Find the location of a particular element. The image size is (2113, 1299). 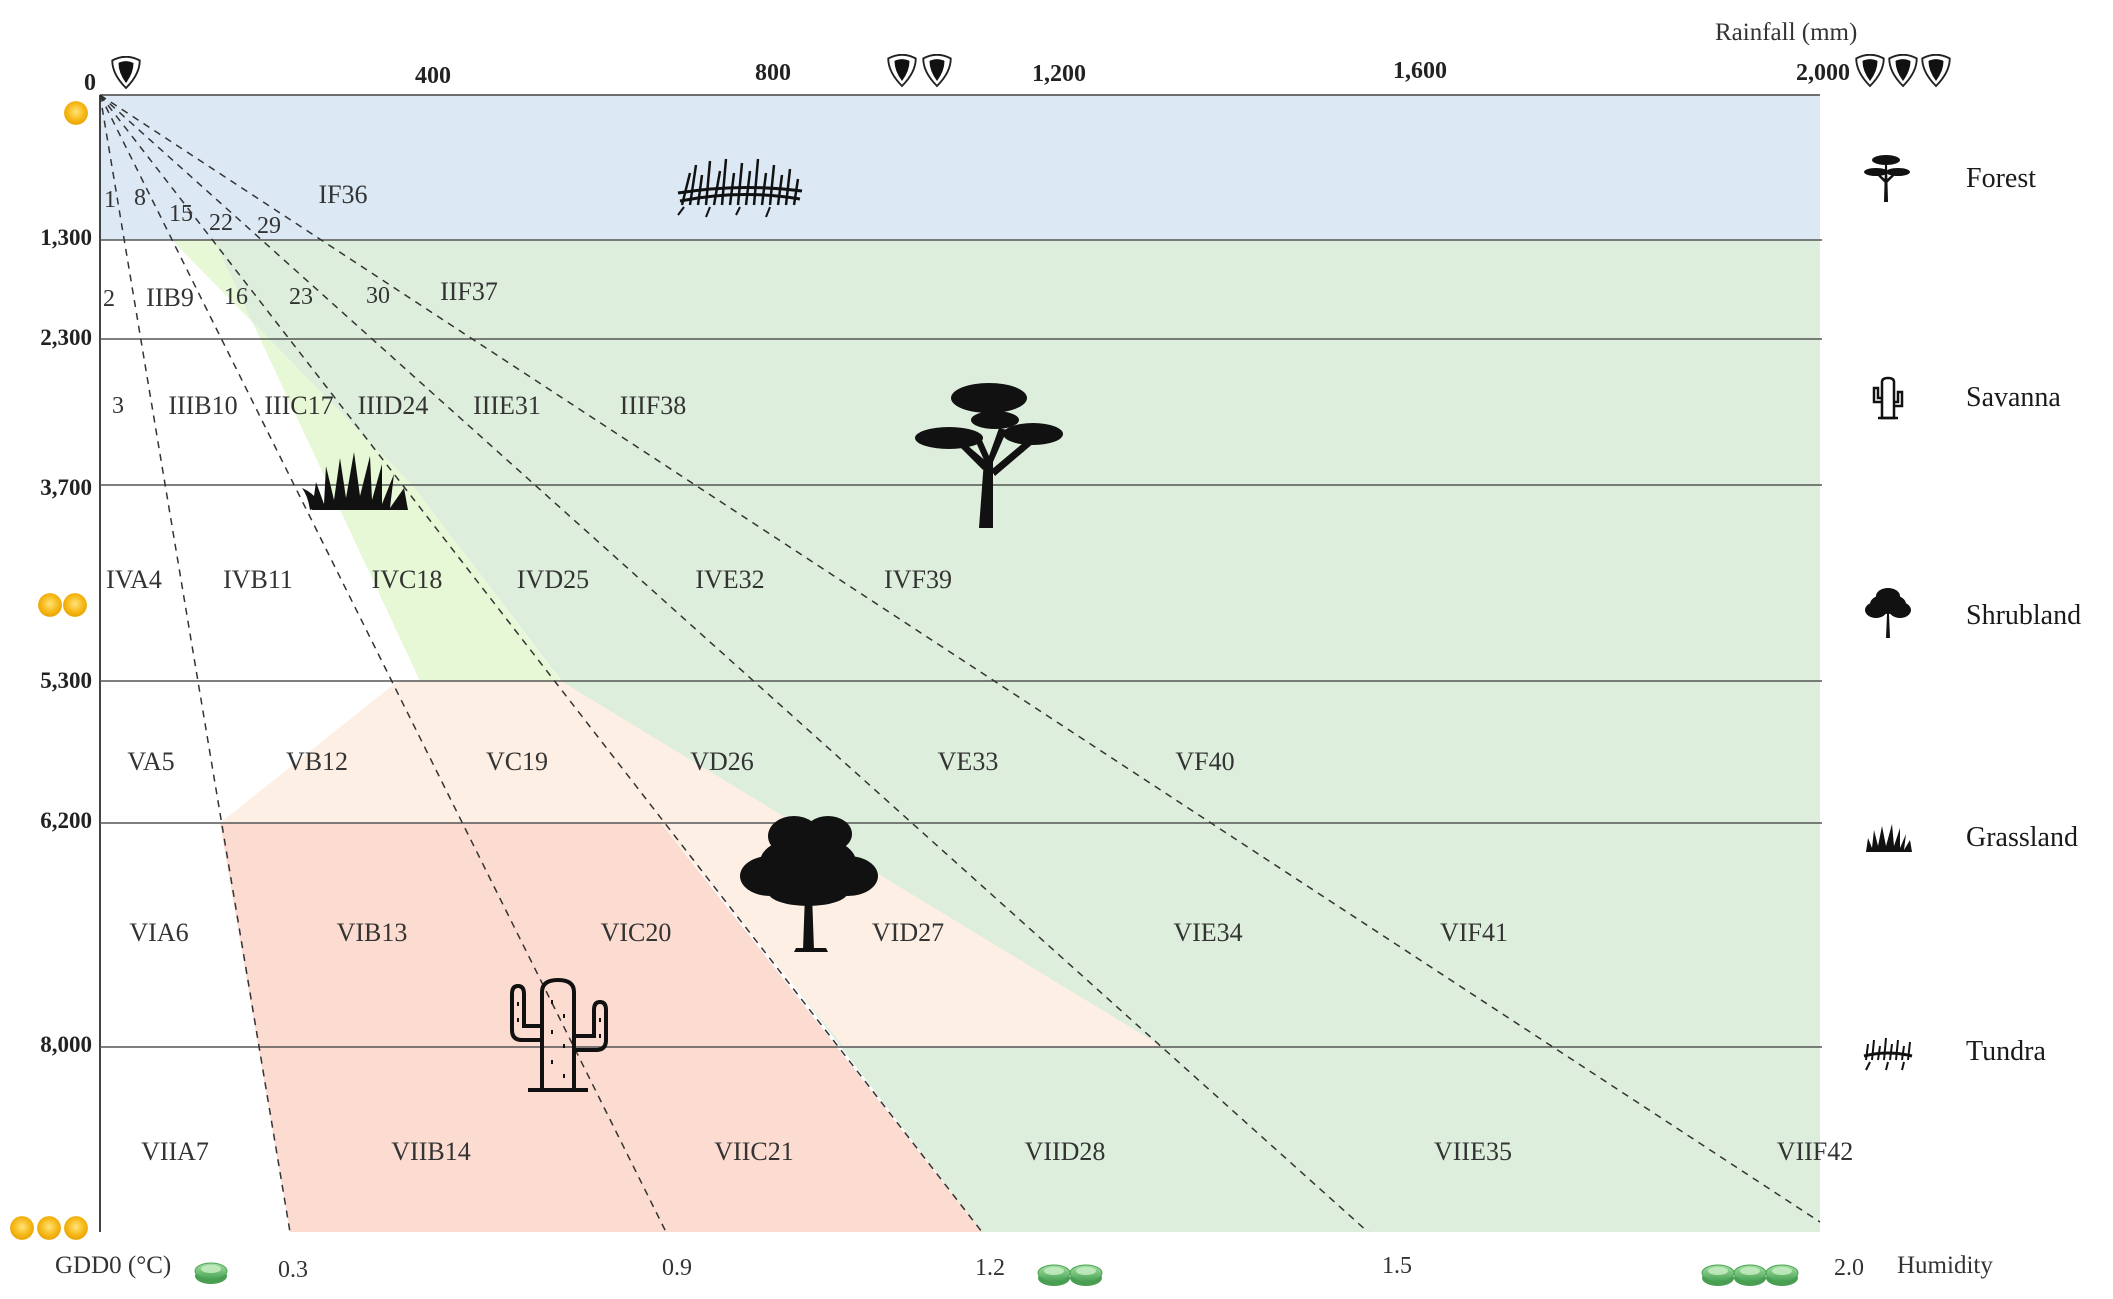

acacia-tree-icon is located at coordinates (989, 455).